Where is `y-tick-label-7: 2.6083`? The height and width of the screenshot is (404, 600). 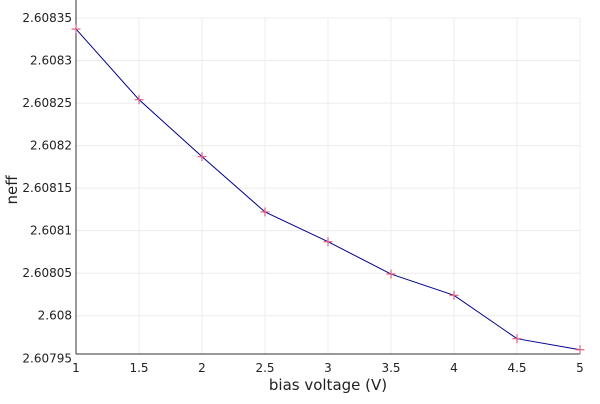
y-tick-label-7: 2.6083 is located at coordinates (51, 61).